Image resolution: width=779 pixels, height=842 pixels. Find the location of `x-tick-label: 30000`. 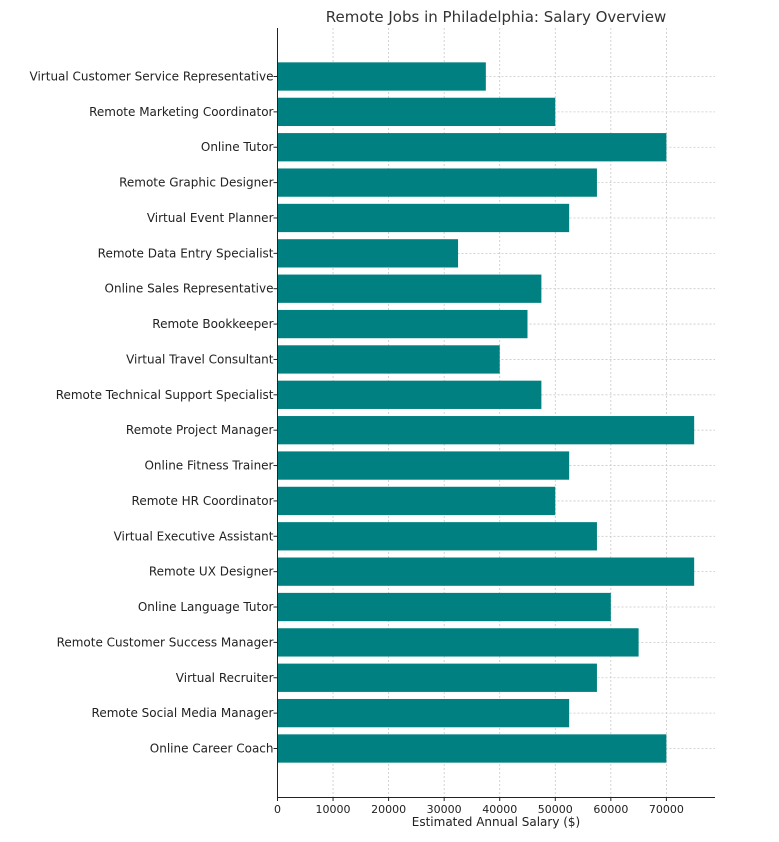

x-tick-label: 30000 is located at coordinates (444, 809).